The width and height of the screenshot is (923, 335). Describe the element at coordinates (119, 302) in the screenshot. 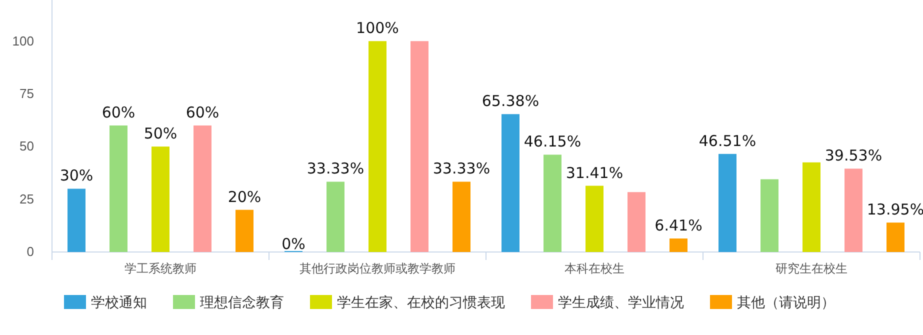

I see `legend-label: 学校通知` at that location.